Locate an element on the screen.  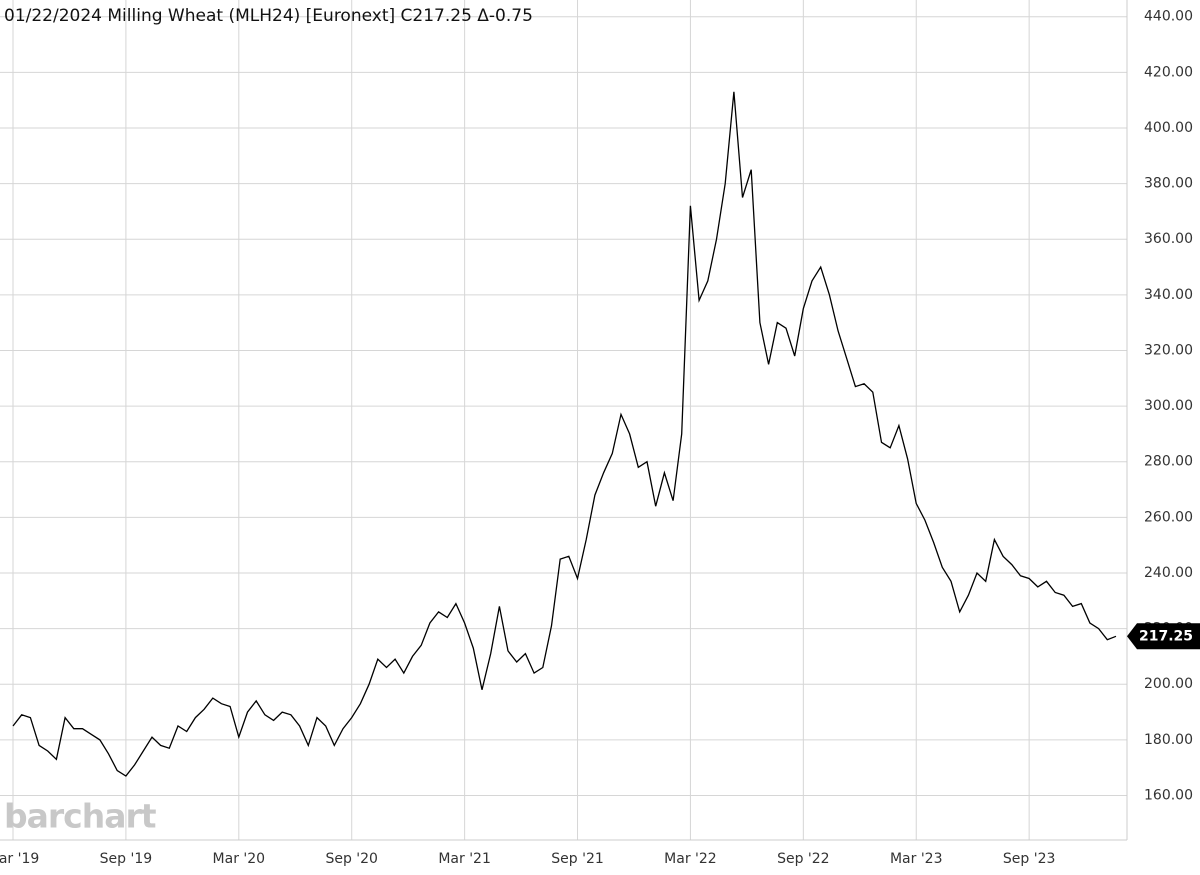
x-tick-label: Sep '22 is located at coordinates (803, 859).